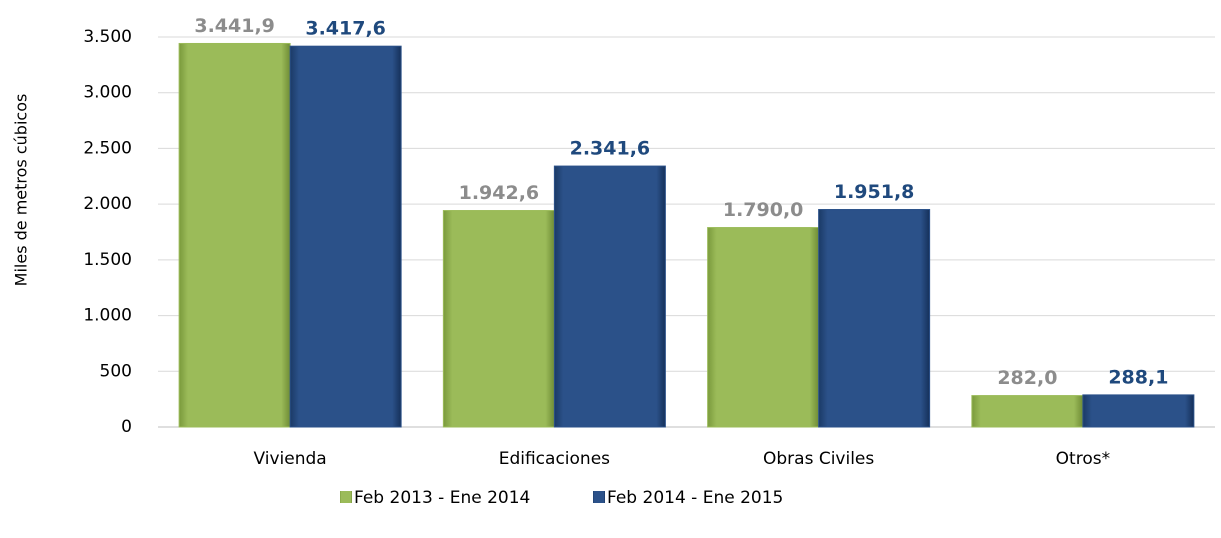  What do you see at coordinates (107, 148) in the screenshot?
I see `y-tick-label: 2.500` at bounding box center [107, 148].